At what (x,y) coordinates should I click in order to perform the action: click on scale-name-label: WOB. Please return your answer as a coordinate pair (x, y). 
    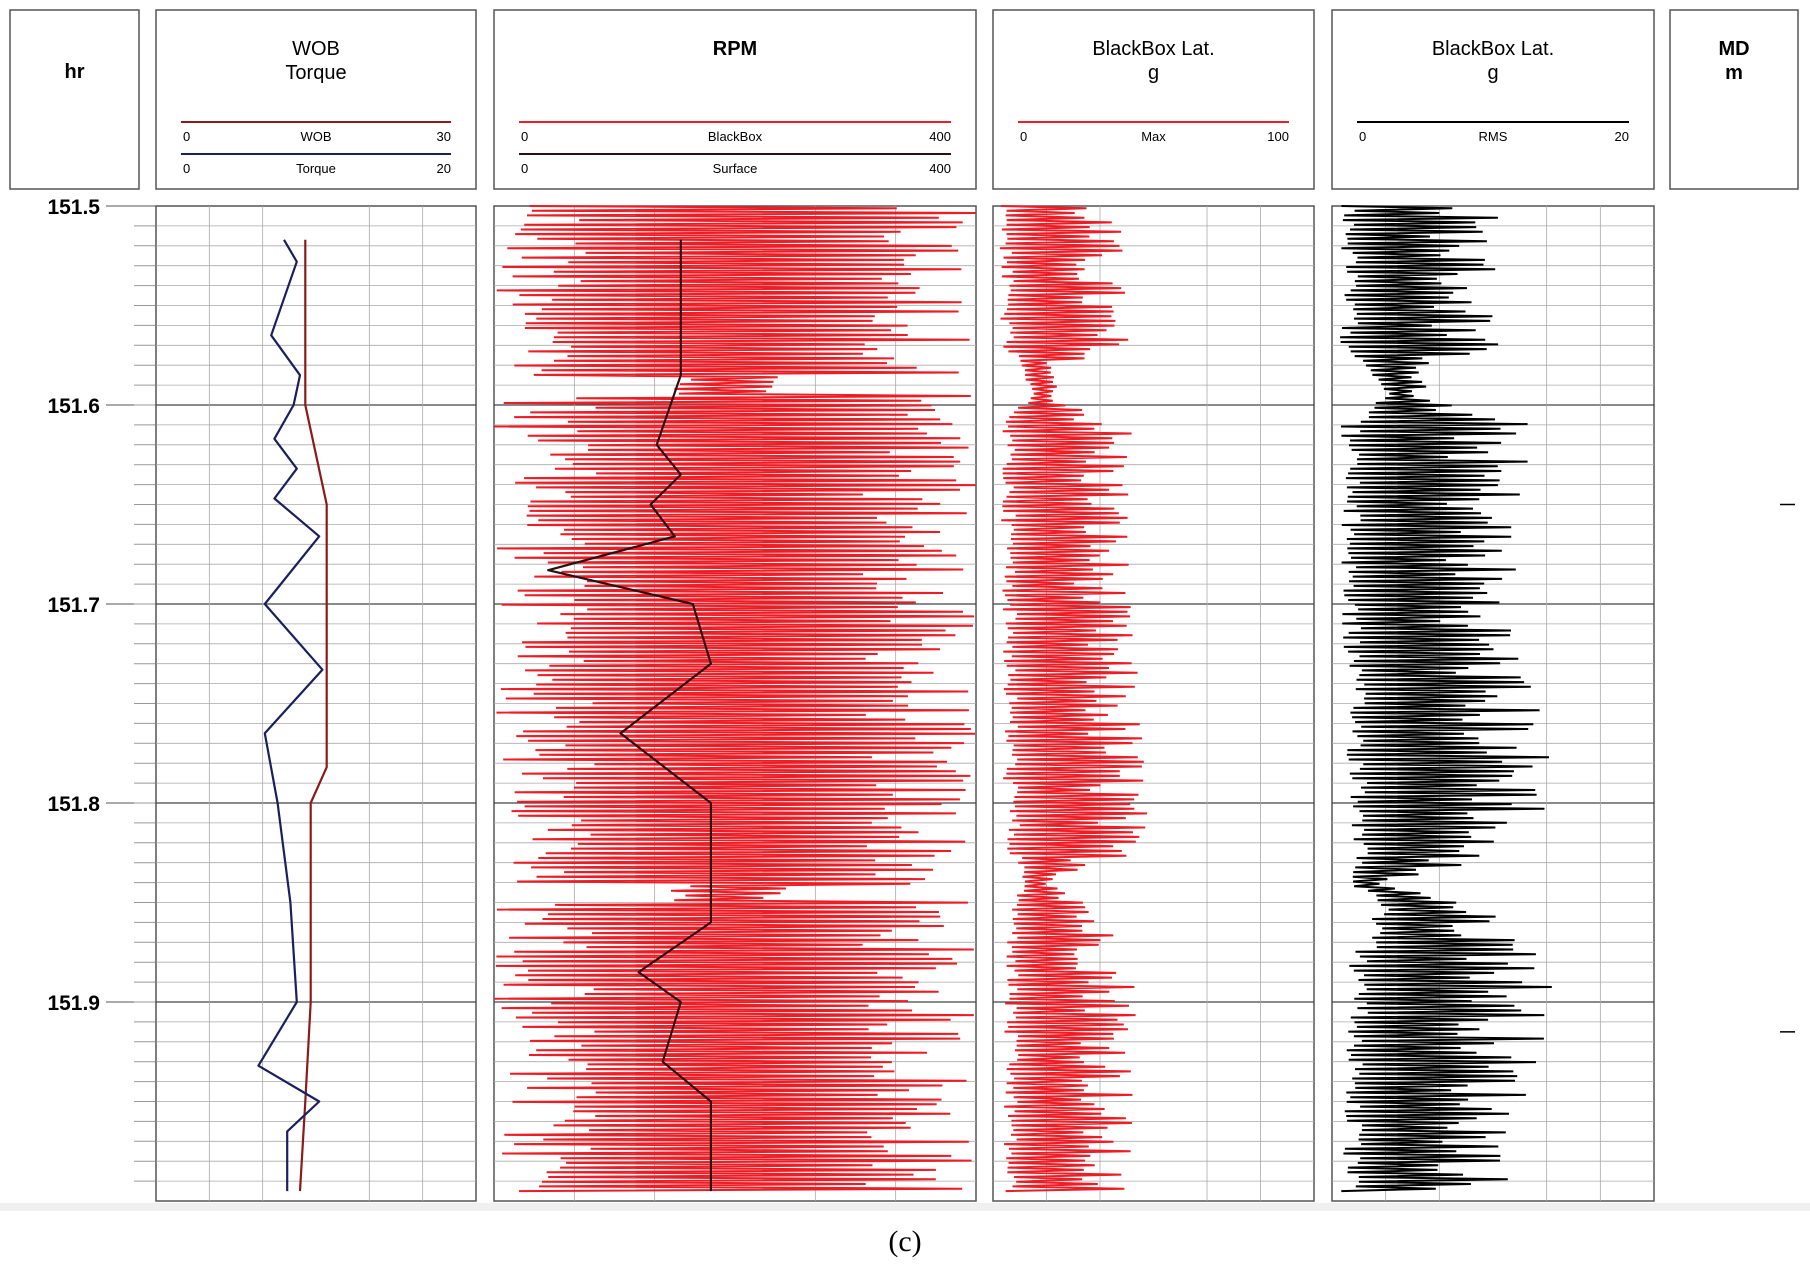
    Looking at the image, I should click on (315, 136).